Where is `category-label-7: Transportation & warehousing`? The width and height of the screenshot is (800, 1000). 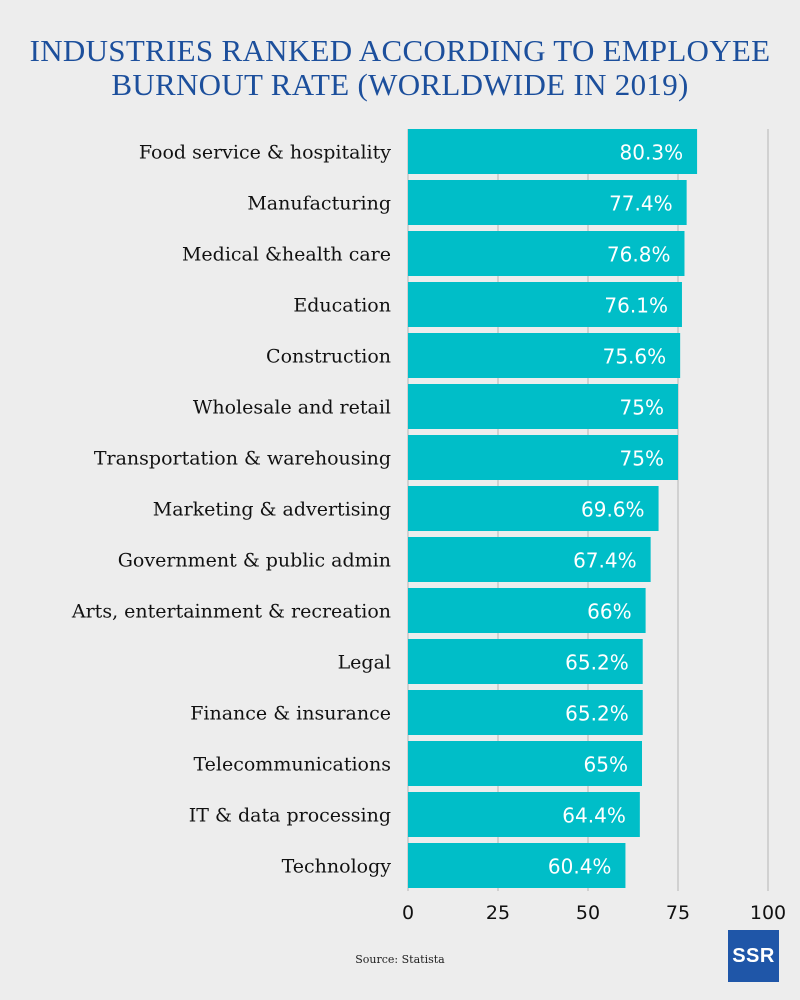 category-label-7: Transportation & warehousing is located at coordinates (242, 459).